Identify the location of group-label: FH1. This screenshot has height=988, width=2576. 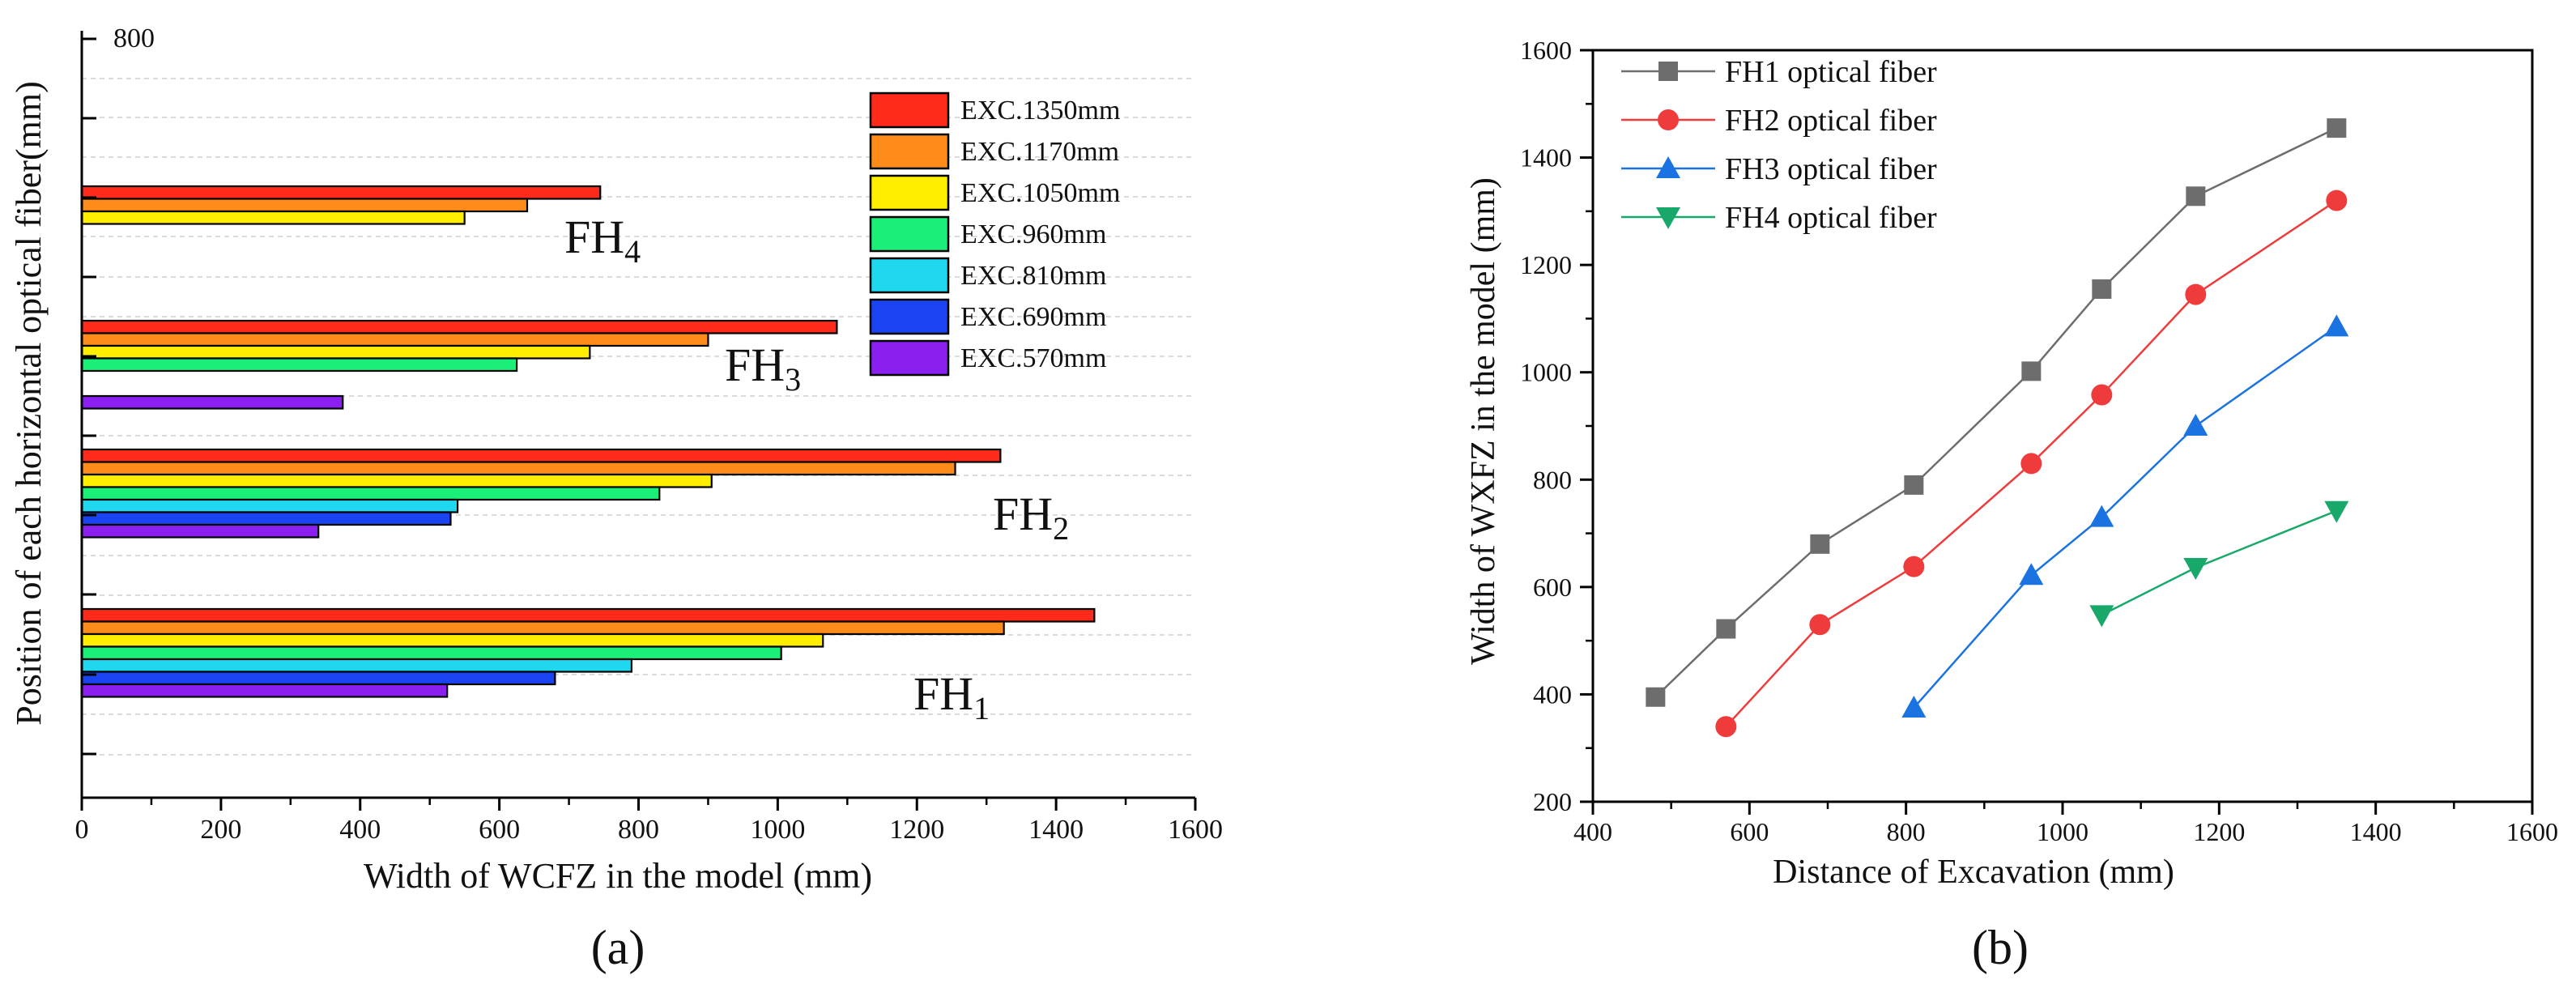
(951, 696).